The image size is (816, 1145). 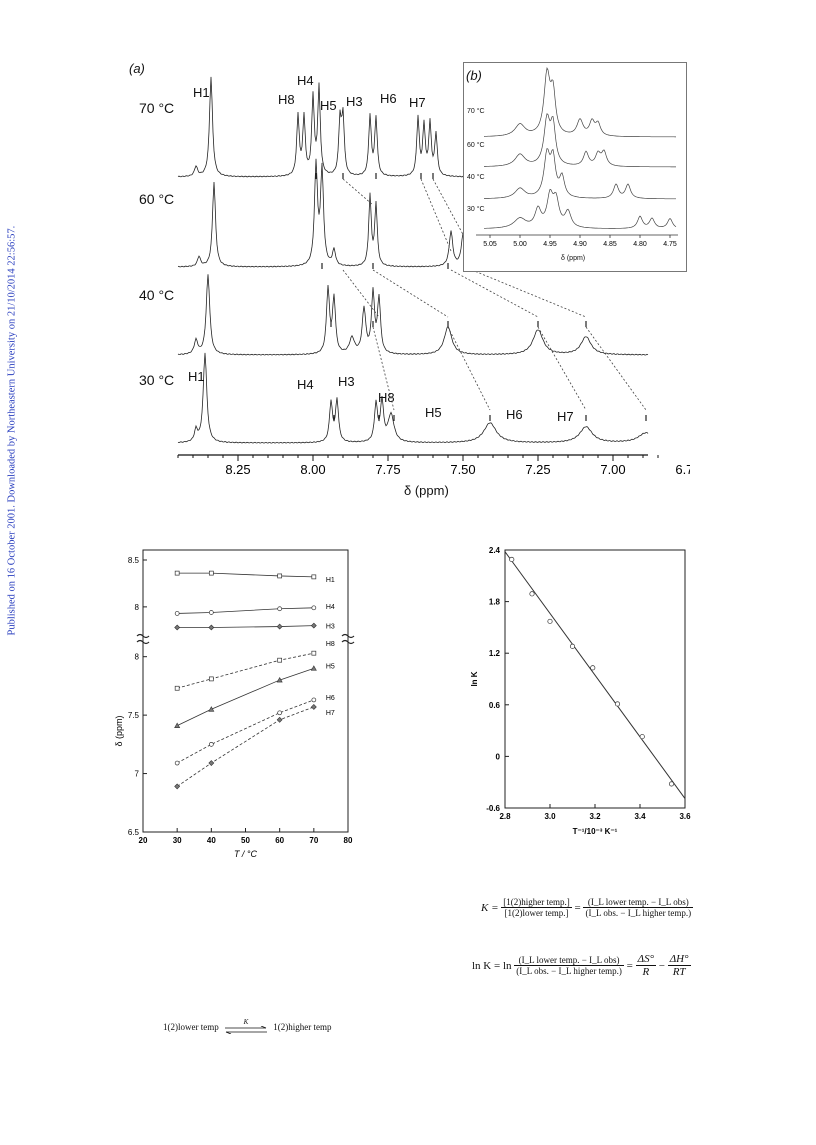 What do you see at coordinates (157, 380) in the screenshot?
I see `temp-label-30: 30 °C` at bounding box center [157, 380].